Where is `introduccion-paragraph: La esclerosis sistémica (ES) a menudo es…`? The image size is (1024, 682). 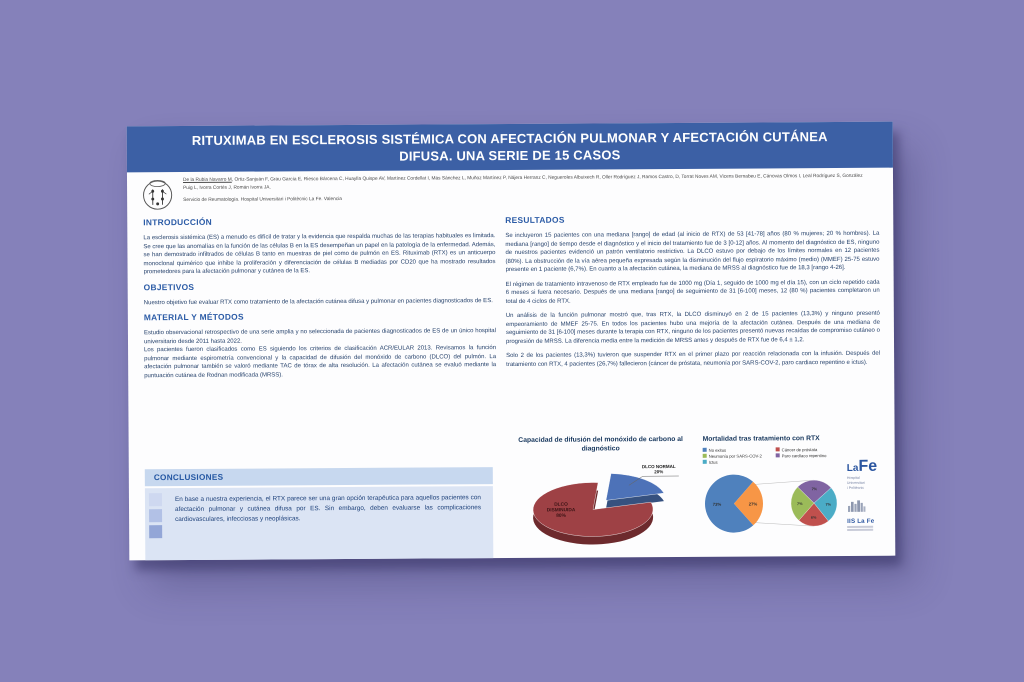
introduccion-paragraph: La esclerosis sistémica (ES) a menudo es… is located at coordinates (319, 254).